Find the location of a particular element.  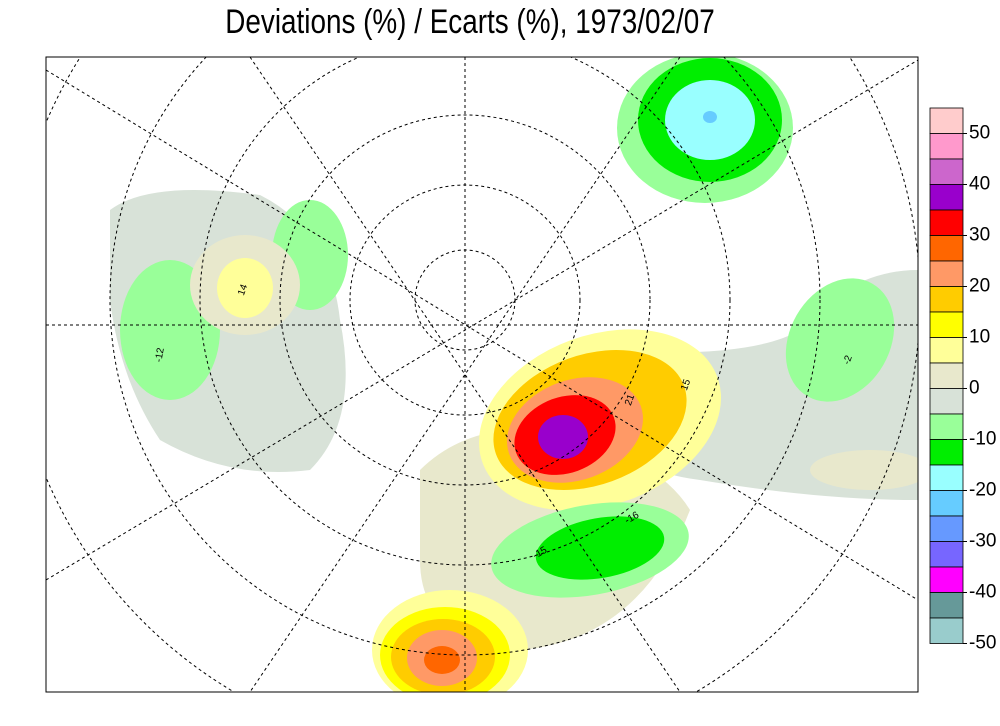

tick-label: -50 is located at coordinates (982, 643).